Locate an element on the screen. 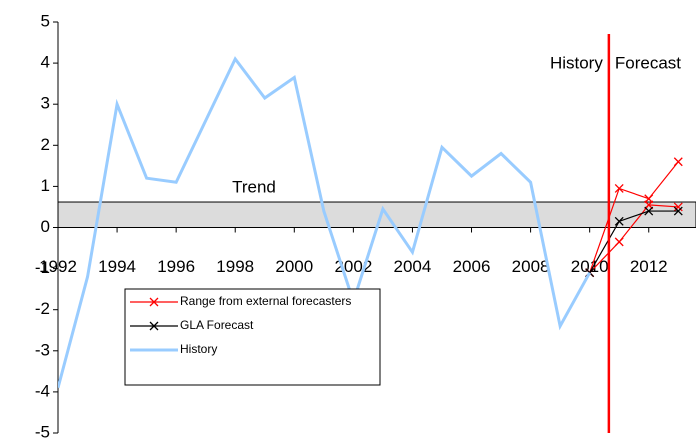  legend-label: History is located at coordinates (198, 349).